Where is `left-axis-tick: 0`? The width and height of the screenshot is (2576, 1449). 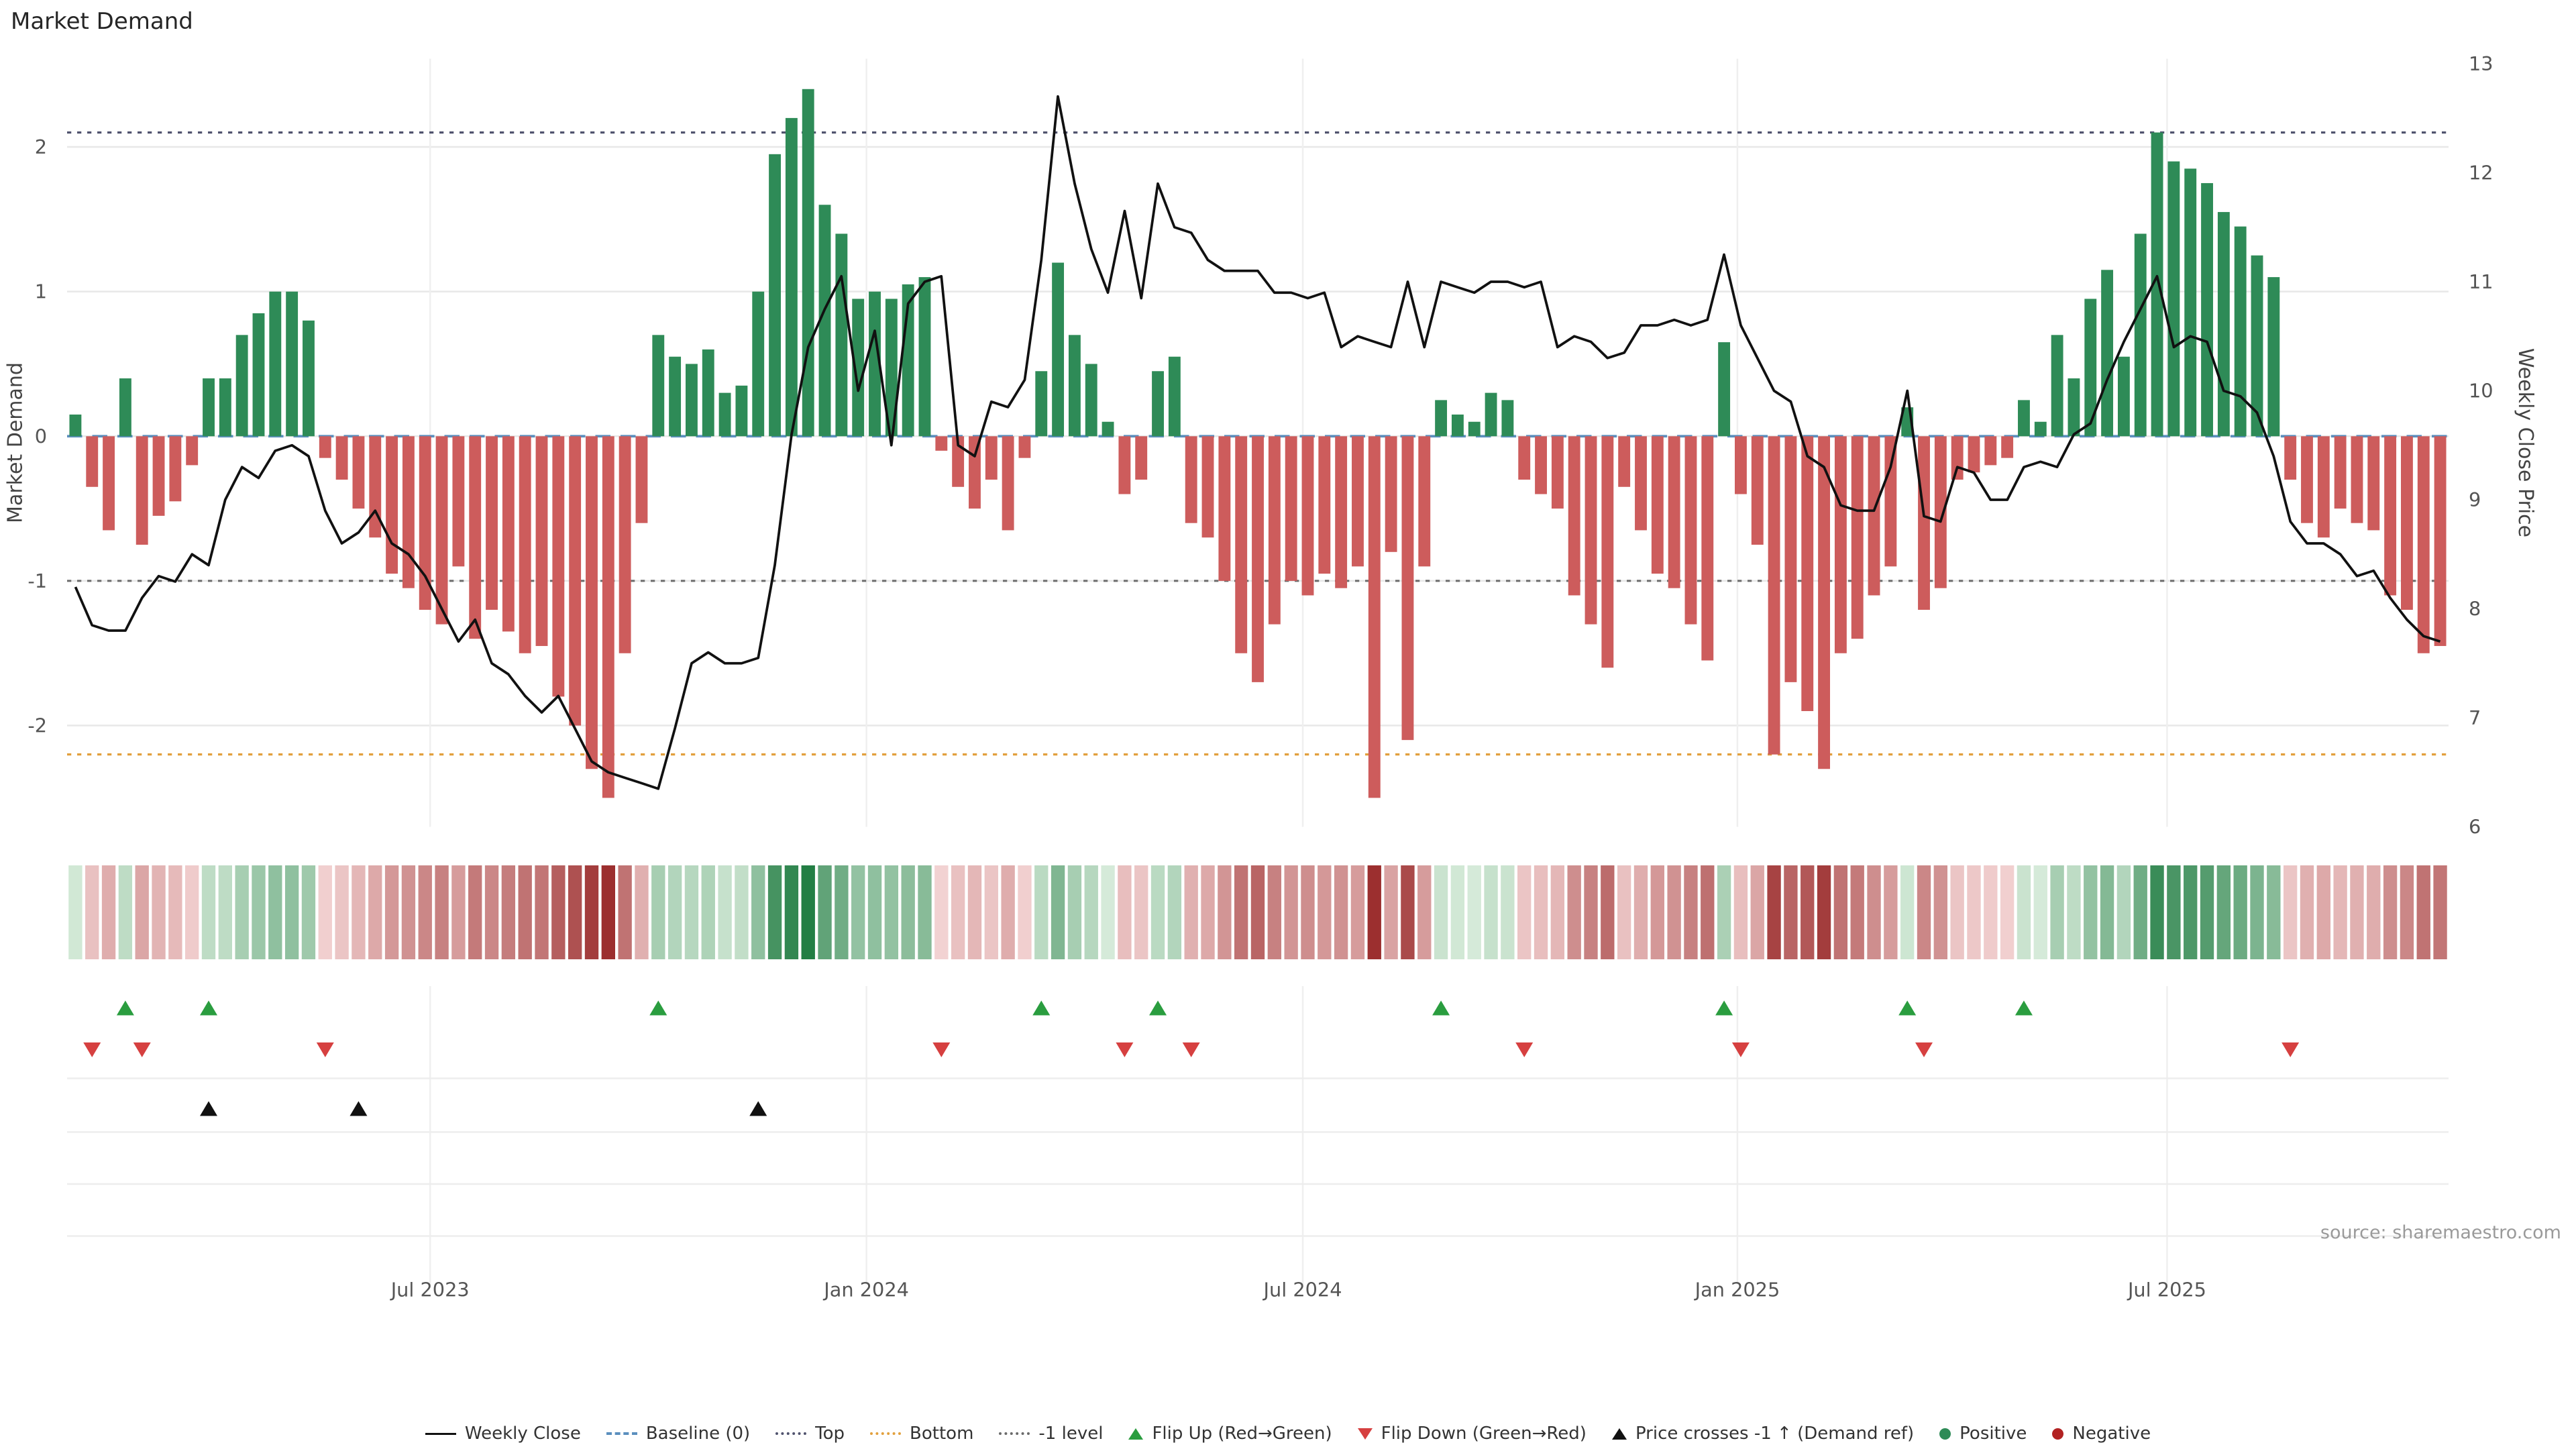 left-axis-tick: 0 is located at coordinates (41, 436).